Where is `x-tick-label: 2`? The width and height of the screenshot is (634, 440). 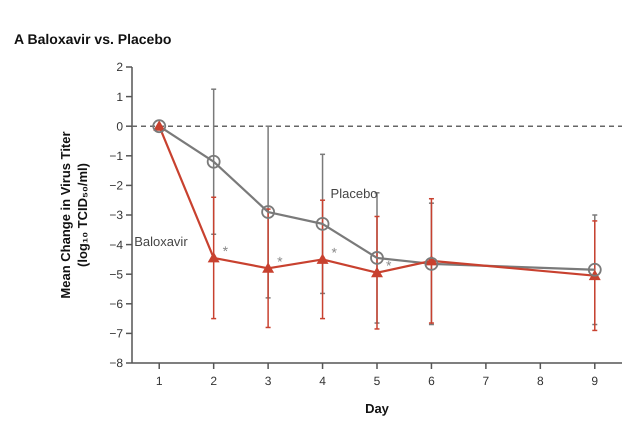 x-tick-label: 2 is located at coordinates (214, 381).